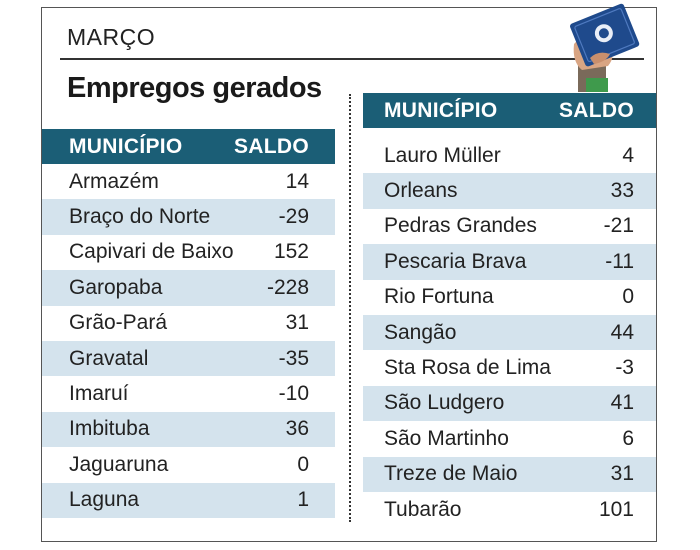  Describe the element at coordinates (624, 368) in the screenshot. I see `saldo-cell: -3` at that location.